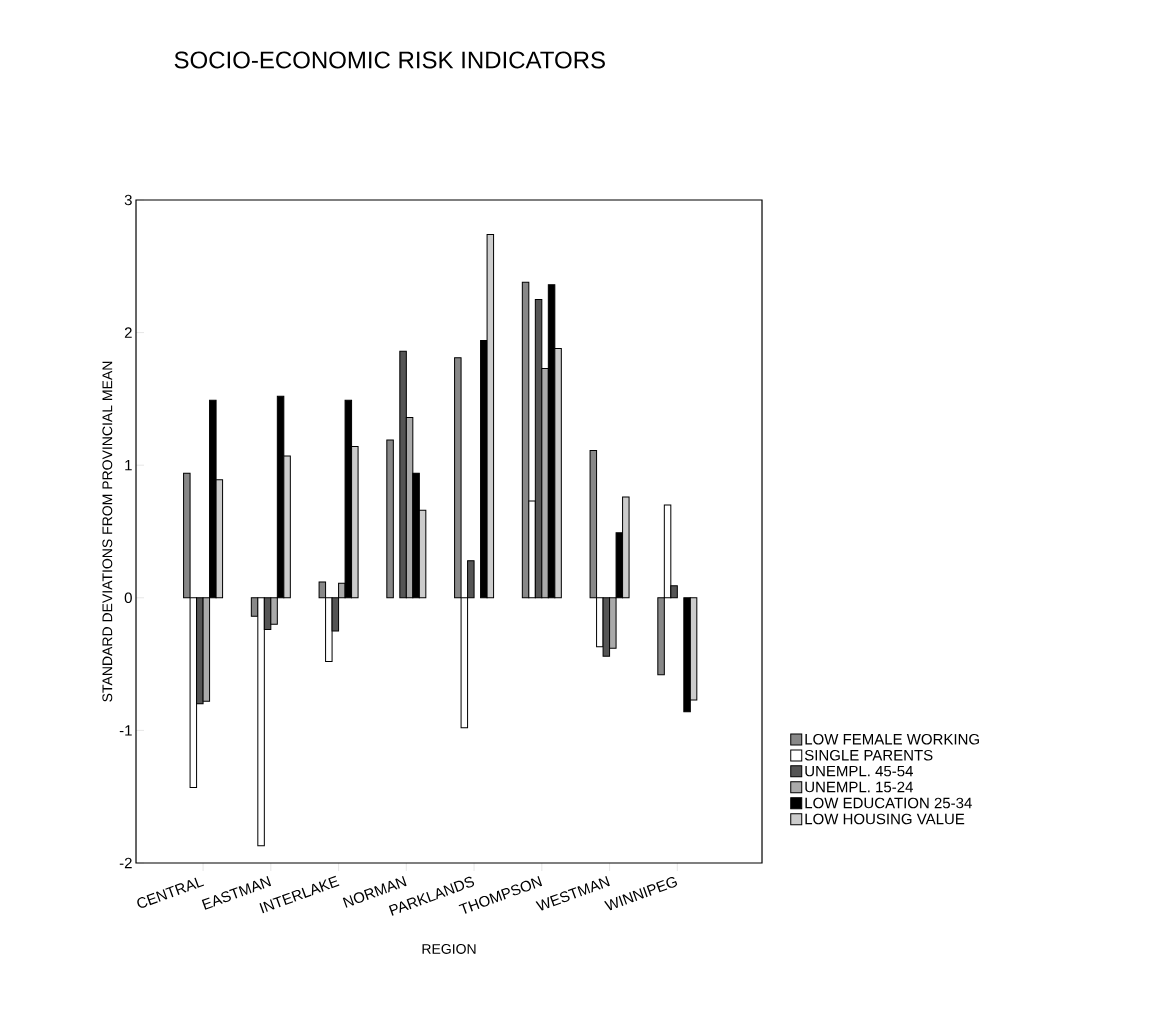  I want to click on legend-label: UNEMPL. 45-54, so click(859, 771).